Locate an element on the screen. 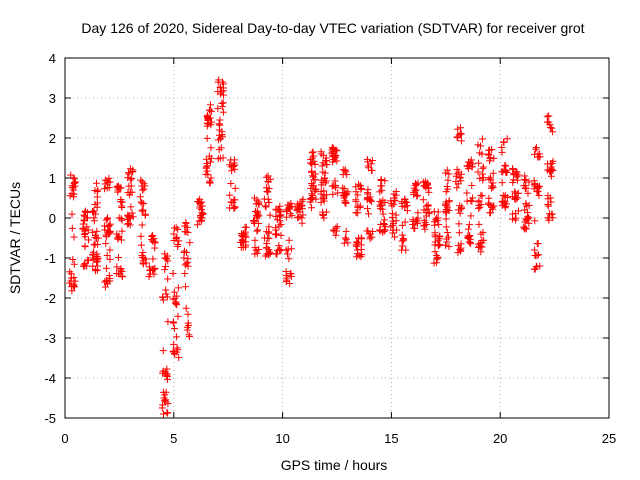  y-tick-label: 4 is located at coordinates (52, 58).